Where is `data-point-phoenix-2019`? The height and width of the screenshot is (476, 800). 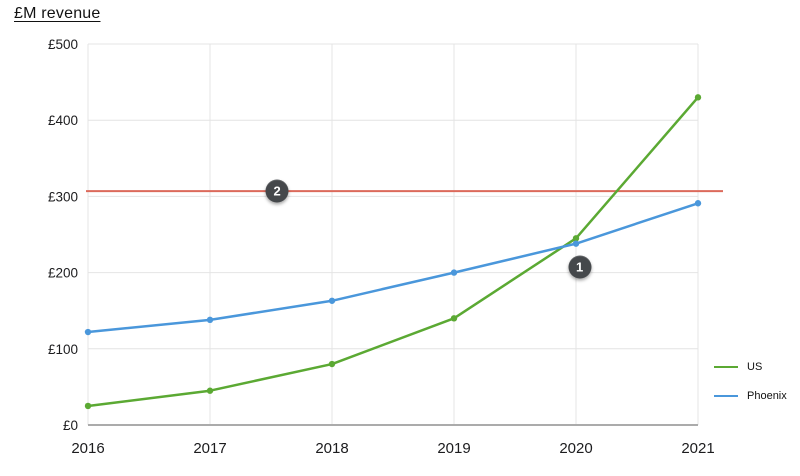
data-point-phoenix-2019 is located at coordinates (454, 272).